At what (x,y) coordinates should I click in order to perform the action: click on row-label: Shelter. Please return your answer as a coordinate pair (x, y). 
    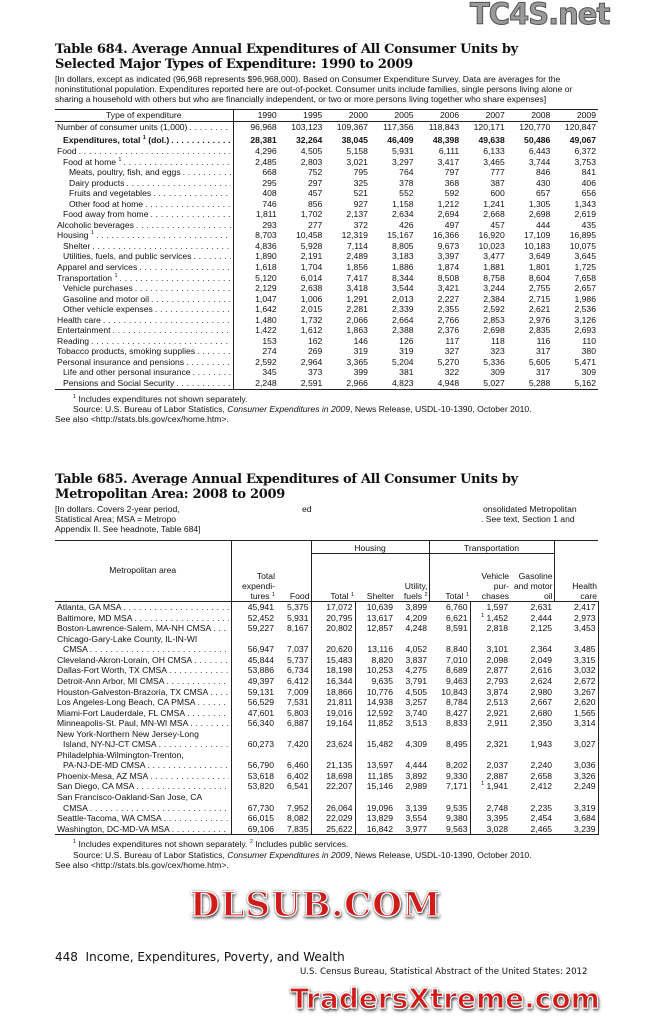
    Looking at the image, I should click on (144, 246).